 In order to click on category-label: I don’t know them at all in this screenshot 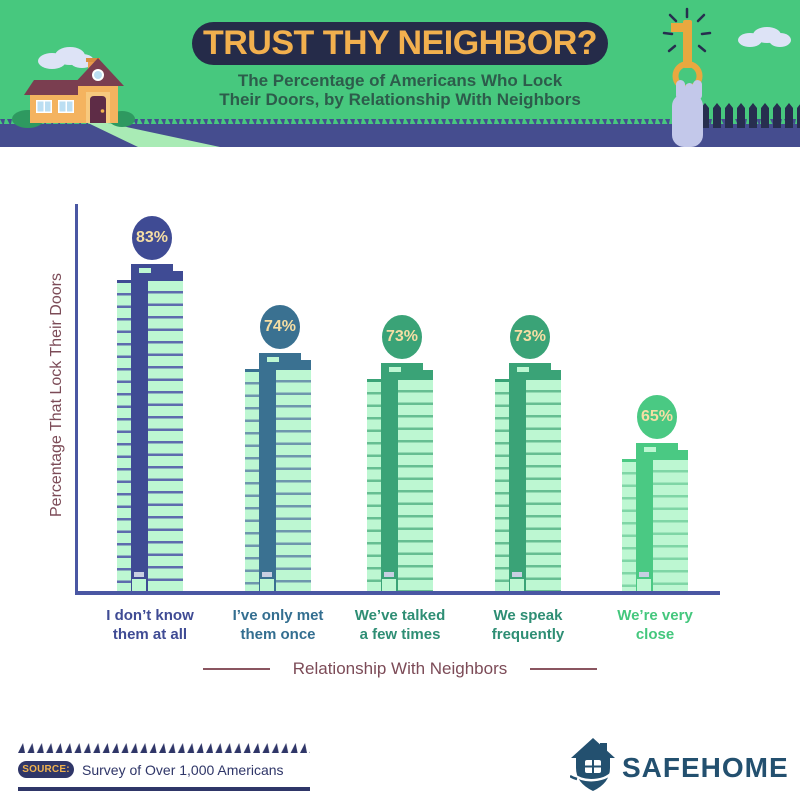, I will do `click(150, 625)`.